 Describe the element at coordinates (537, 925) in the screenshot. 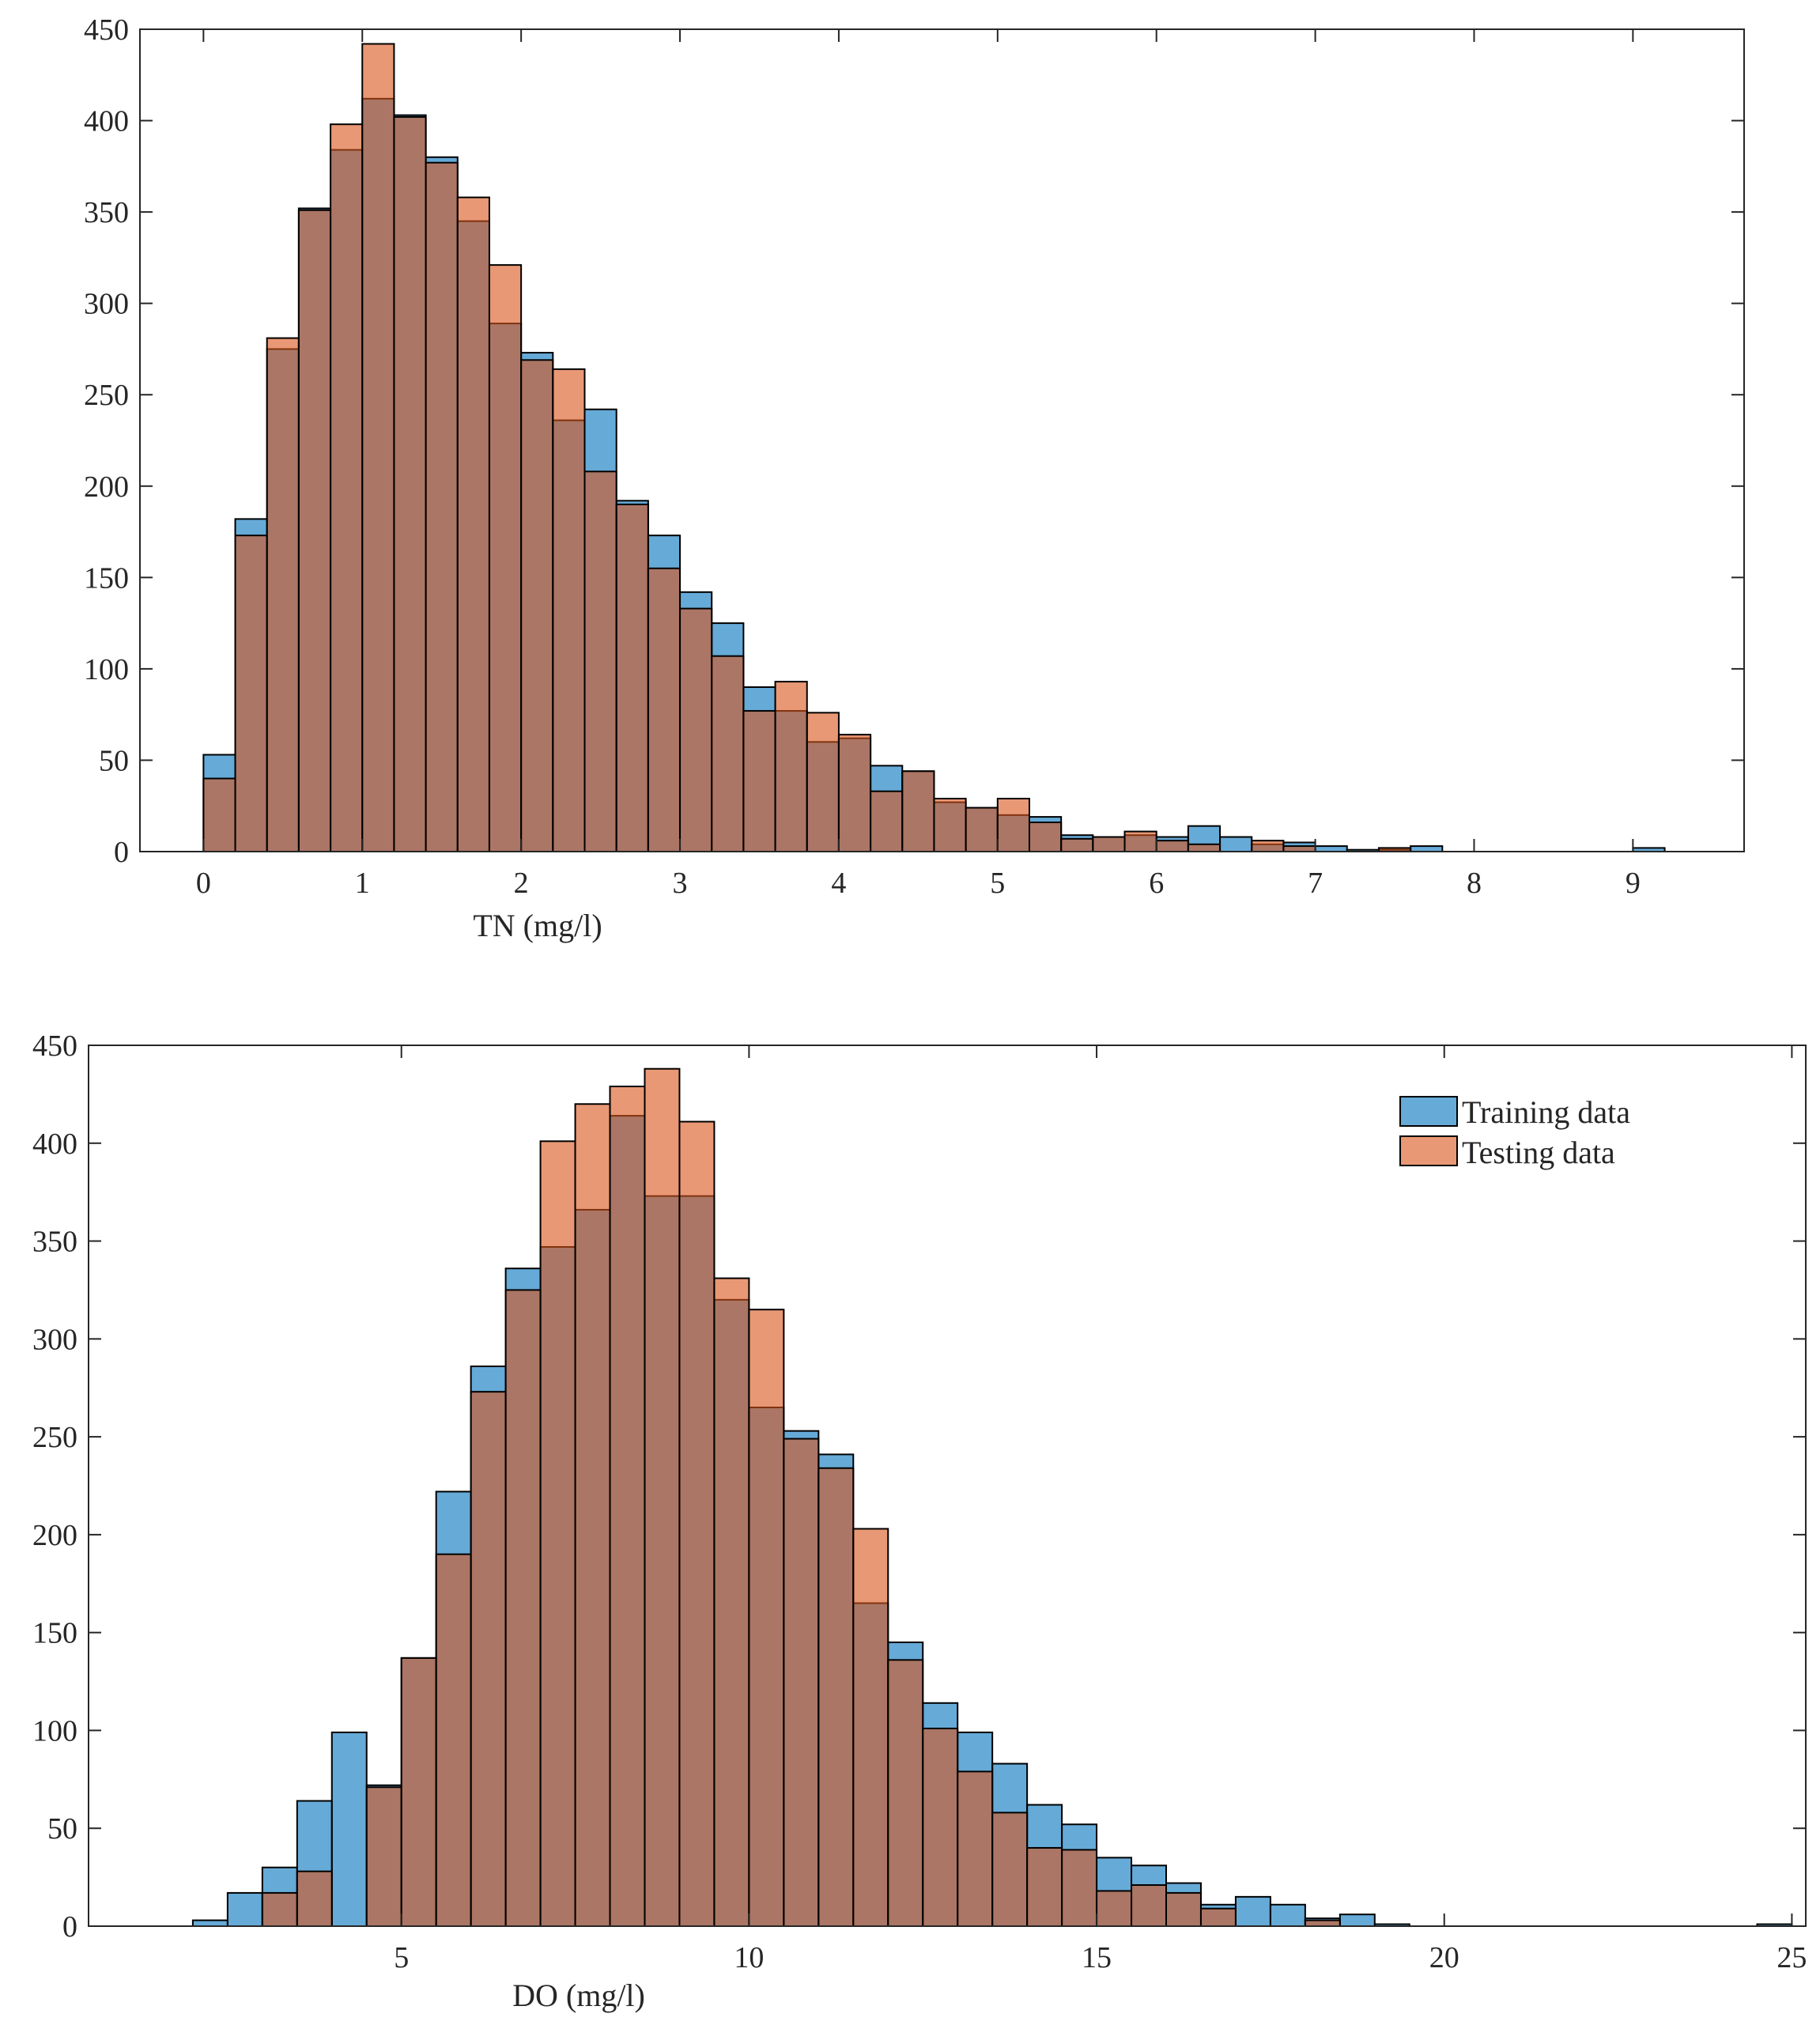

I see `tn-x-axis-label: TN (mg/l)` at that location.